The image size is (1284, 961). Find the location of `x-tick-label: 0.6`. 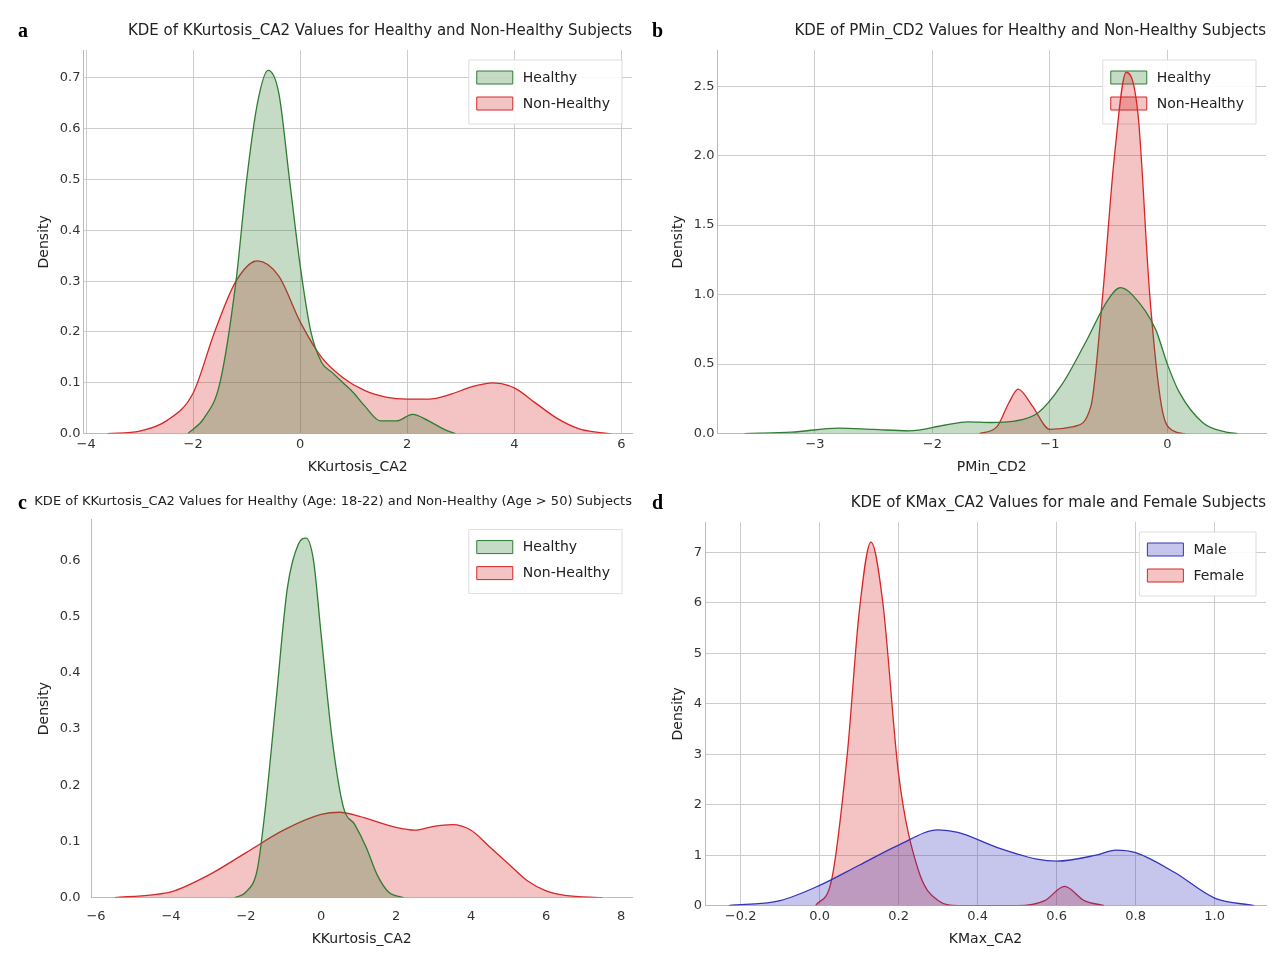

x-tick-label: 0.6 is located at coordinates (1056, 915).